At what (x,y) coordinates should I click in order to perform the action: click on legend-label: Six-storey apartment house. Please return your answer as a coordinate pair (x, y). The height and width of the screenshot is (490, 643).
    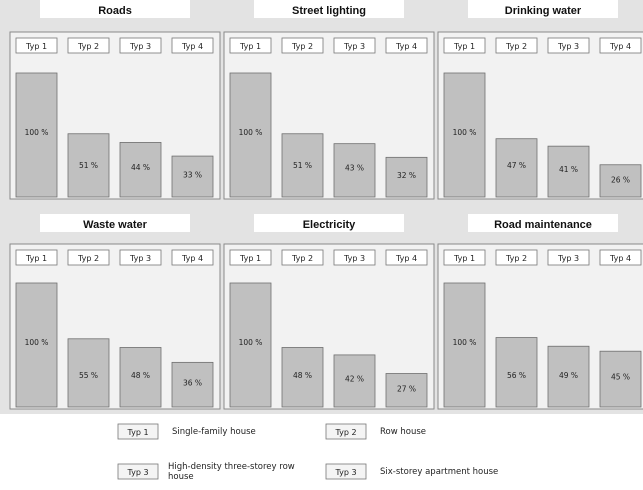
    Looking at the image, I should click on (439, 472).